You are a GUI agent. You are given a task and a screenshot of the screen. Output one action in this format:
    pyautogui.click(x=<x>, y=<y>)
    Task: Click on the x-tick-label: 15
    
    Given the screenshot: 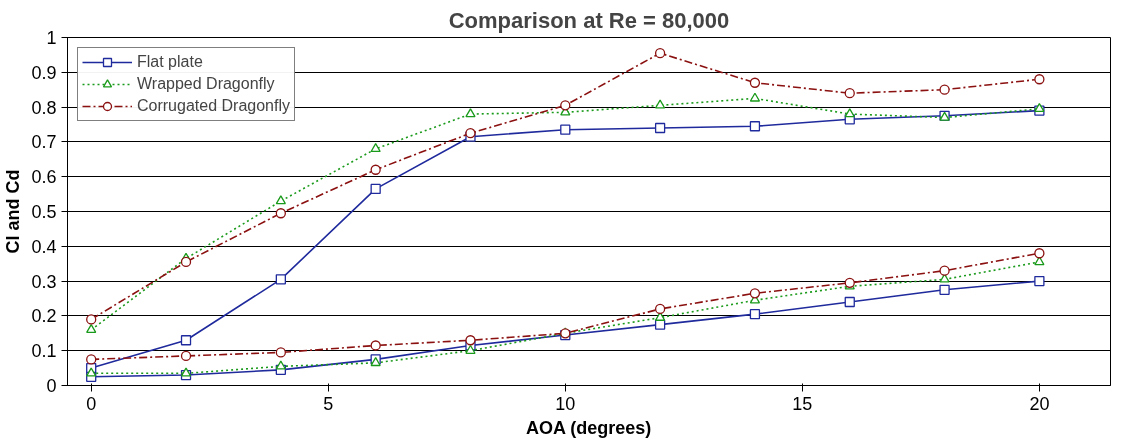 What is the action you would take?
    pyautogui.click(x=802, y=403)
    